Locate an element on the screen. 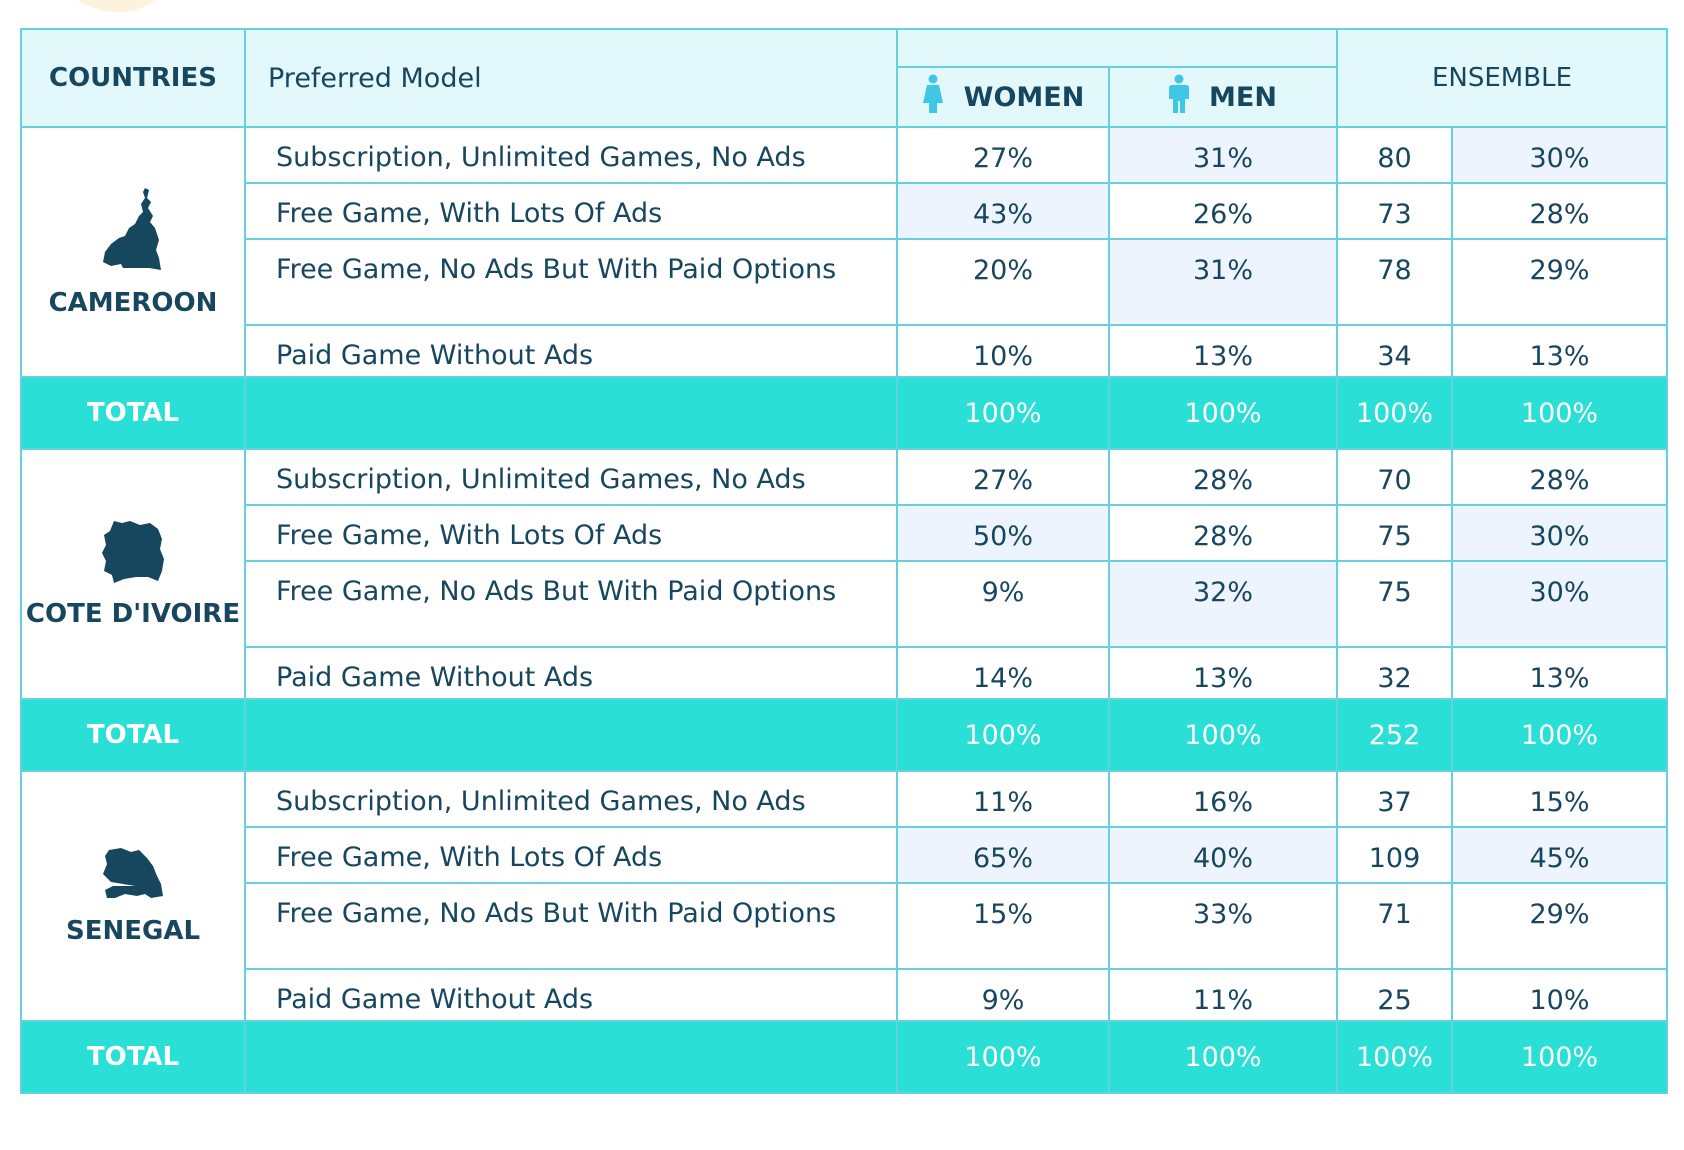 This screenshot has height=1150, width=1684. header-countries: COUNTRIES is located at coordinates (133, 78).